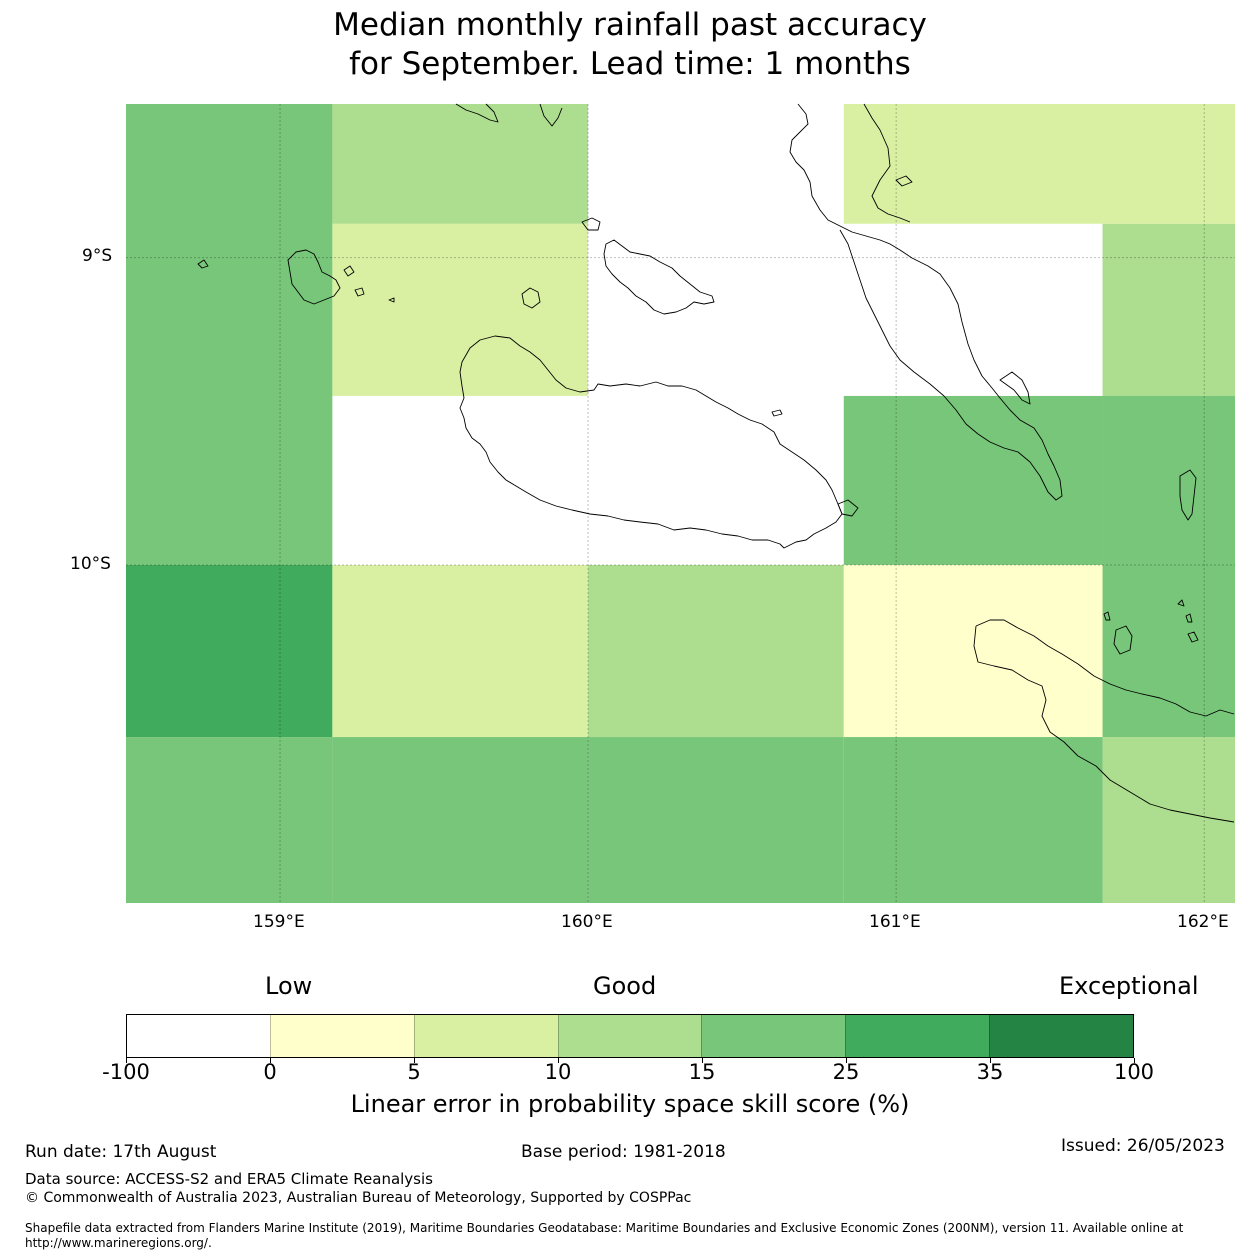 Image resolution: width=1260 pixels, height=1260 pixels. Describe the element at coordinates (314, 277) in the screenshot. I see `coastline-russell-islands` at that location.